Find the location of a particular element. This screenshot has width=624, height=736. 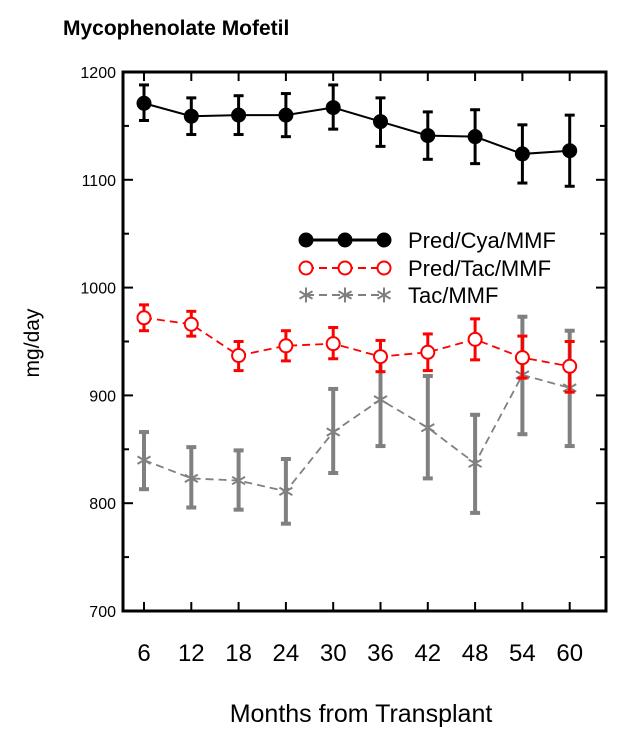

x-tick-label: 42 is located at coordinates (427, 653).